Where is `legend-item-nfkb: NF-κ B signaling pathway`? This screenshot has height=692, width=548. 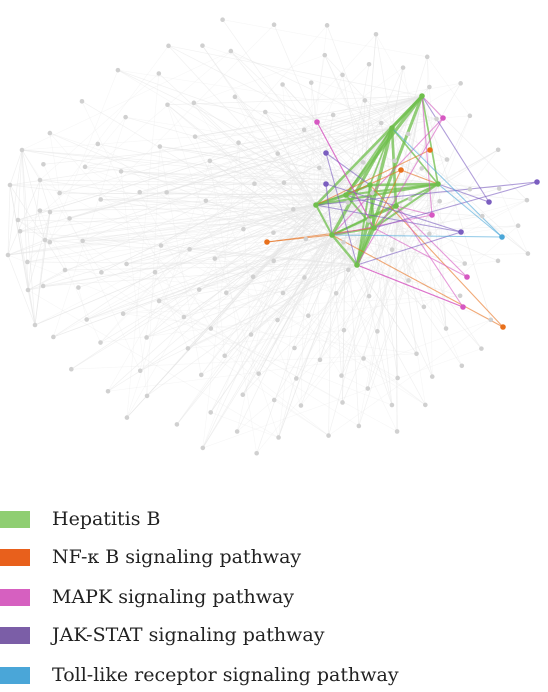
legend-item-nfkb: NF-κ B signaling pathway is located at coordinates (150, 557).